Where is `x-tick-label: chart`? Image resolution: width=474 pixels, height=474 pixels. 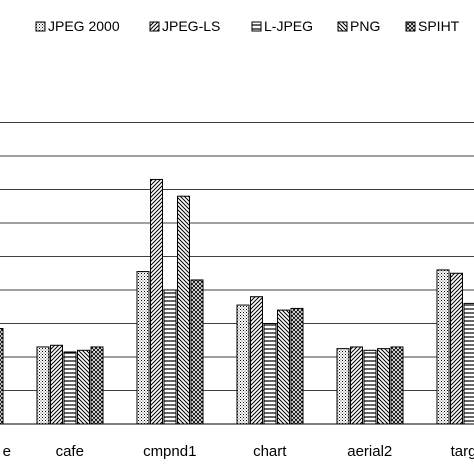 x-tick-label: chart is located at coordinates (270, 451).